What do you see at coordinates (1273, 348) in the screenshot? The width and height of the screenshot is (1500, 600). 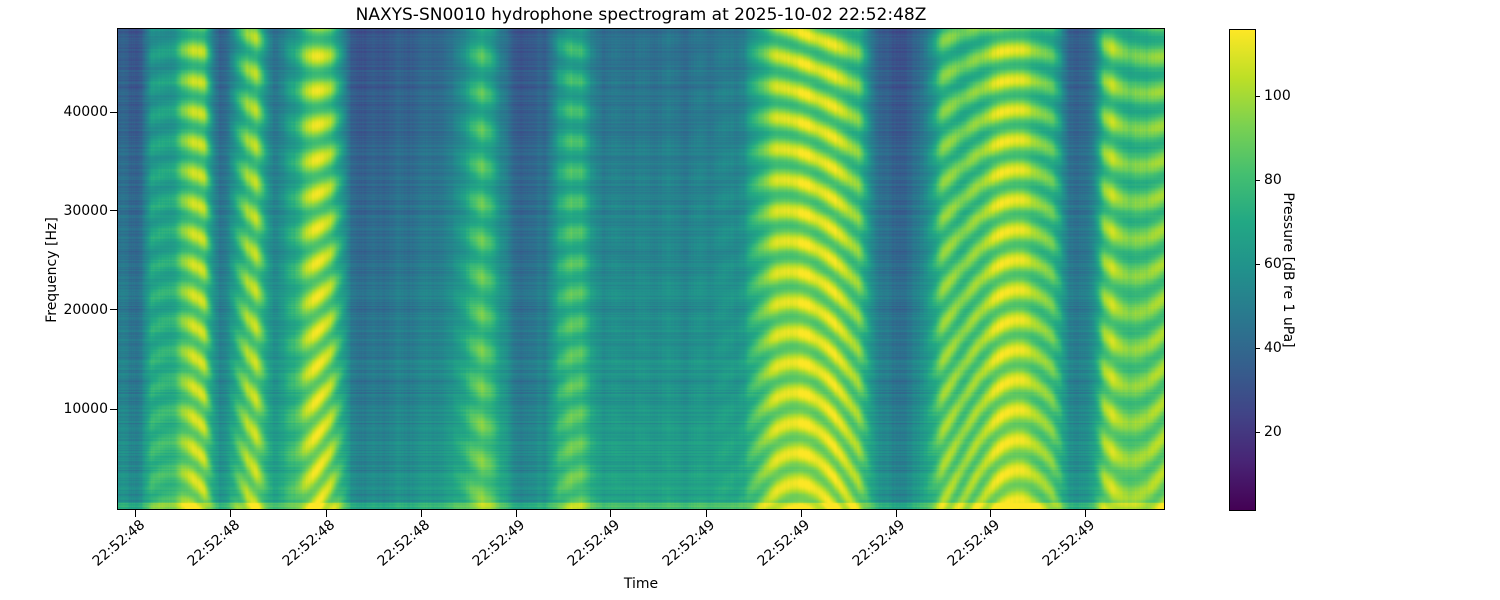 I see `colorbar-tick-label: 40` at bounding box center [1273, 348].